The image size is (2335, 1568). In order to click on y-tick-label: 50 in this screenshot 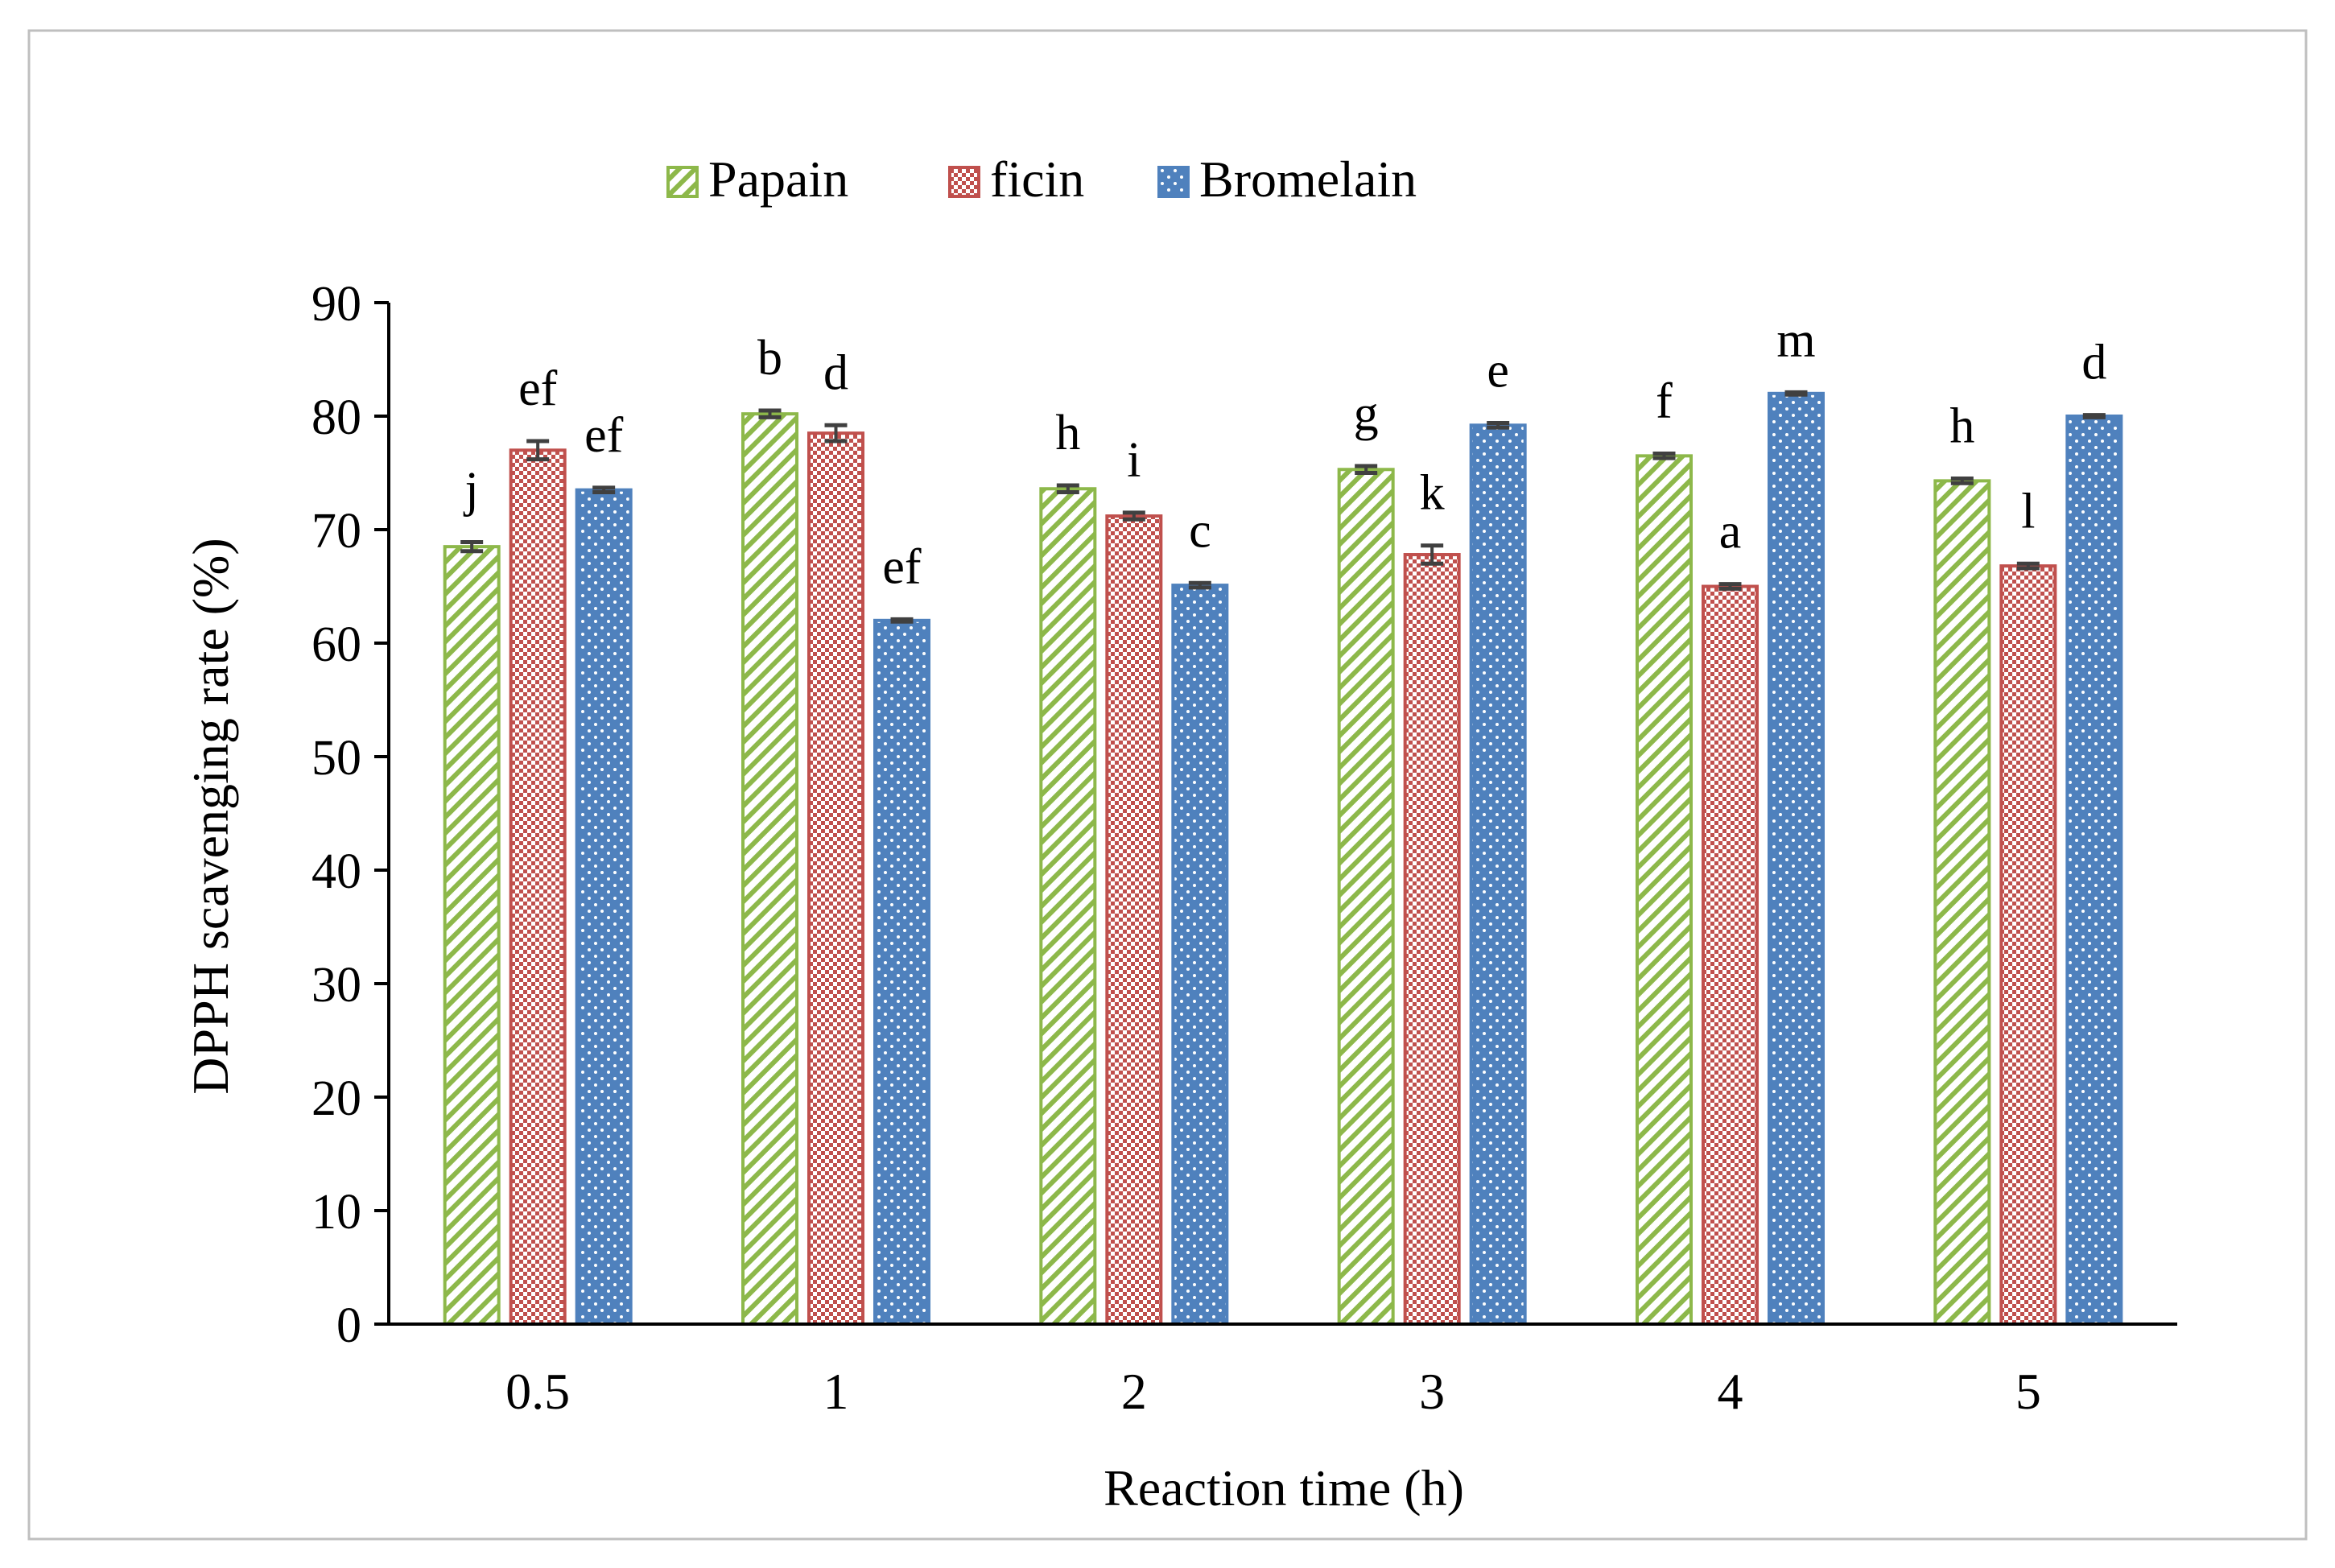, I will do `click(336, 758)`.